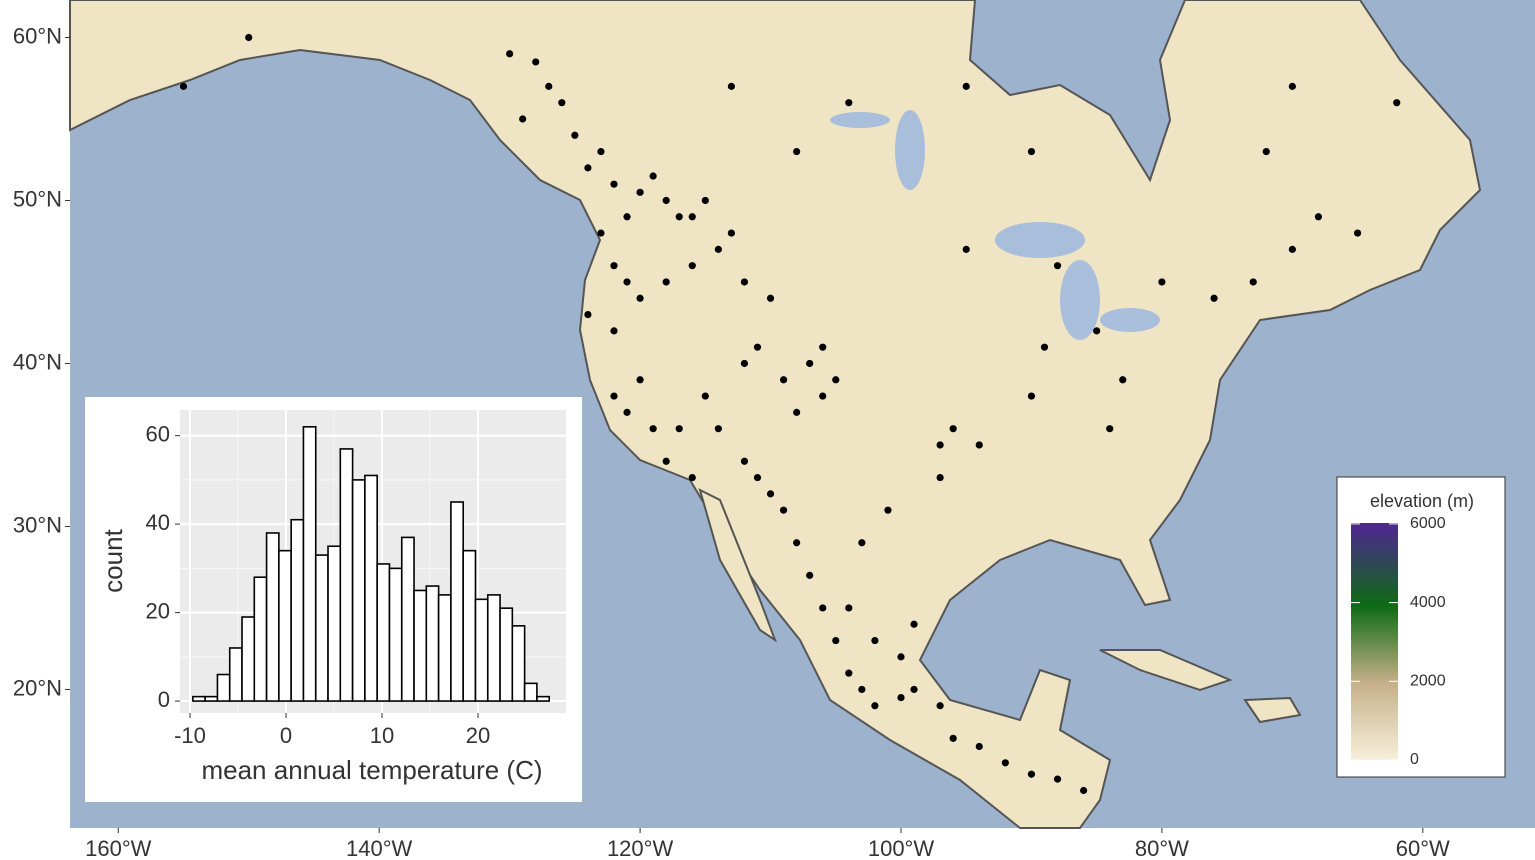 This screenshot has height=860, width=1535. I want to click on legend-layer: 0 2000 4000 6000, so click(1398, 641).